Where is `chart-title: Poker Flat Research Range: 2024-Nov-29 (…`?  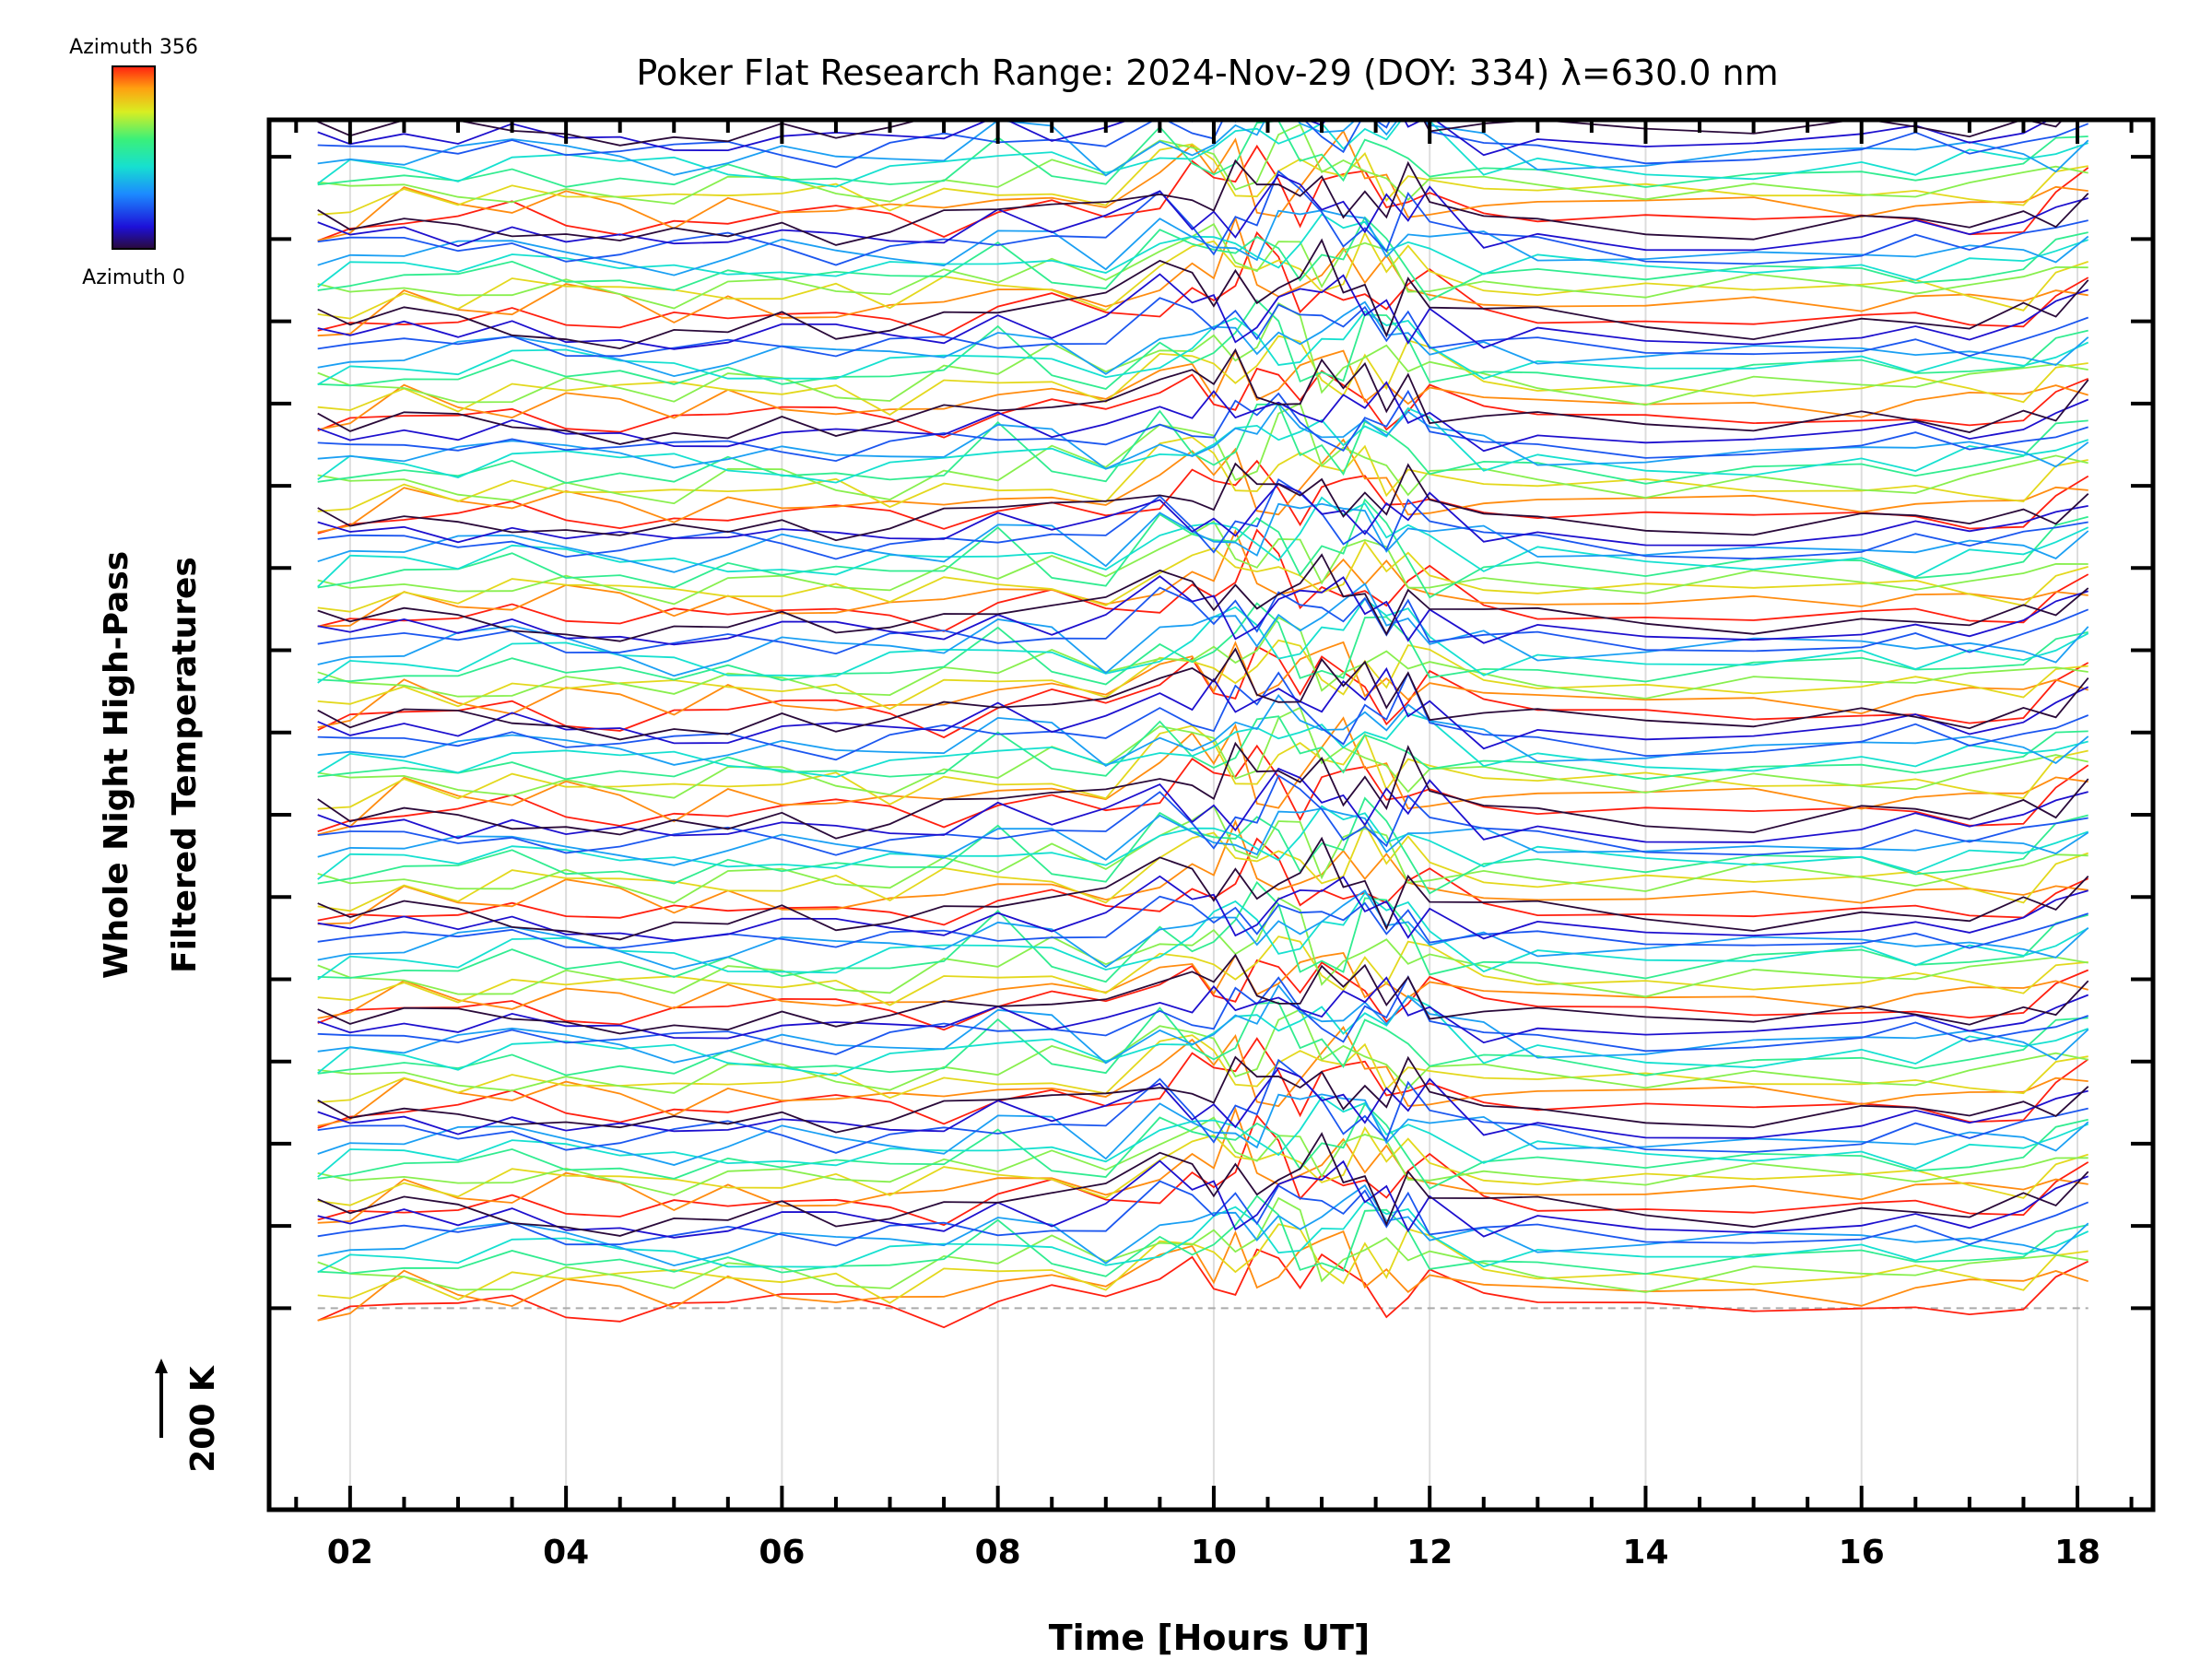 chart-title: Poker Flat Research Range: 2024-Nov-29 (… is located at coordinates (1207, 73).